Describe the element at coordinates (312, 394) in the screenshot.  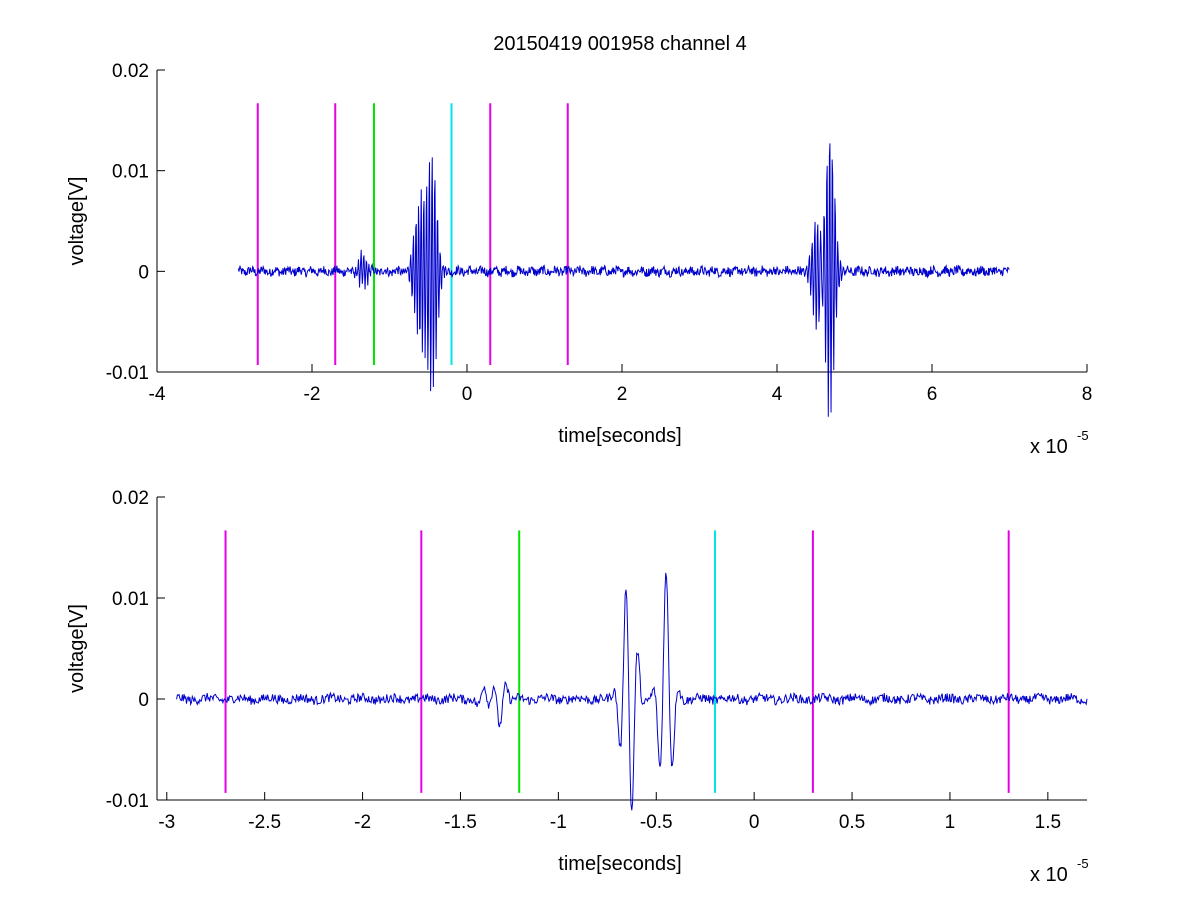
I see `chart1-x-tick-label: -2` at that location.